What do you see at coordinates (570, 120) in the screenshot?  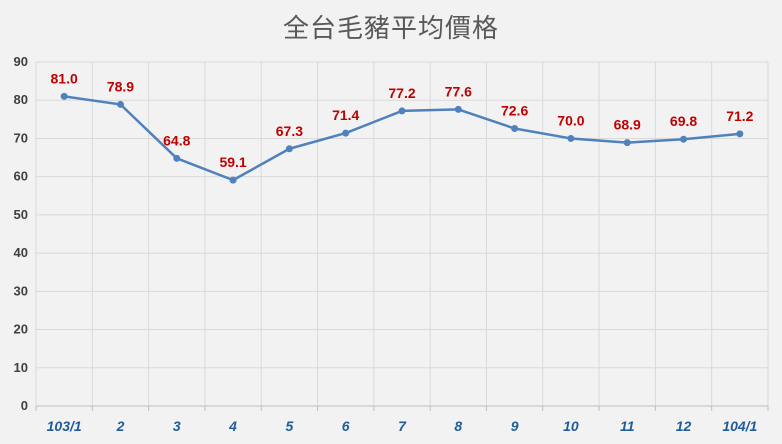 I see `data-label: 70.0` at bounding box center [570, 120].